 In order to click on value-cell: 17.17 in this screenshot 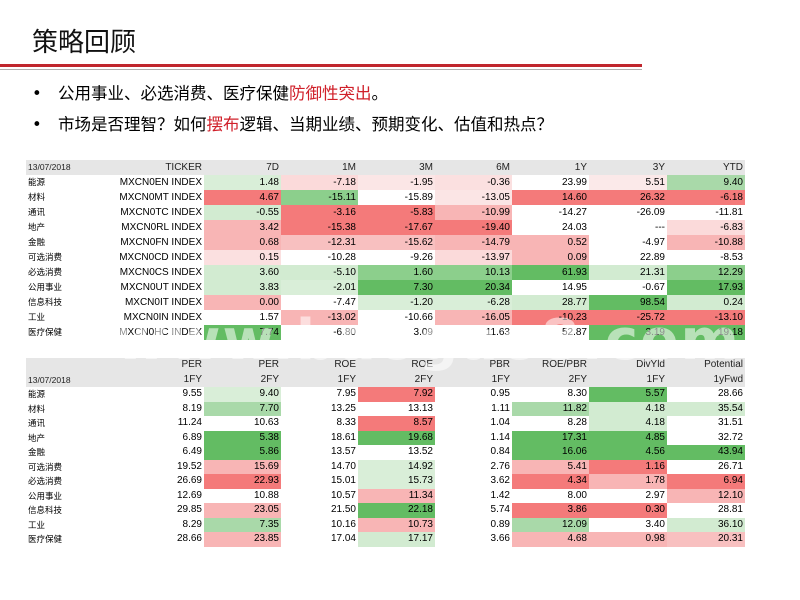, I will do `click(396, 539)`.